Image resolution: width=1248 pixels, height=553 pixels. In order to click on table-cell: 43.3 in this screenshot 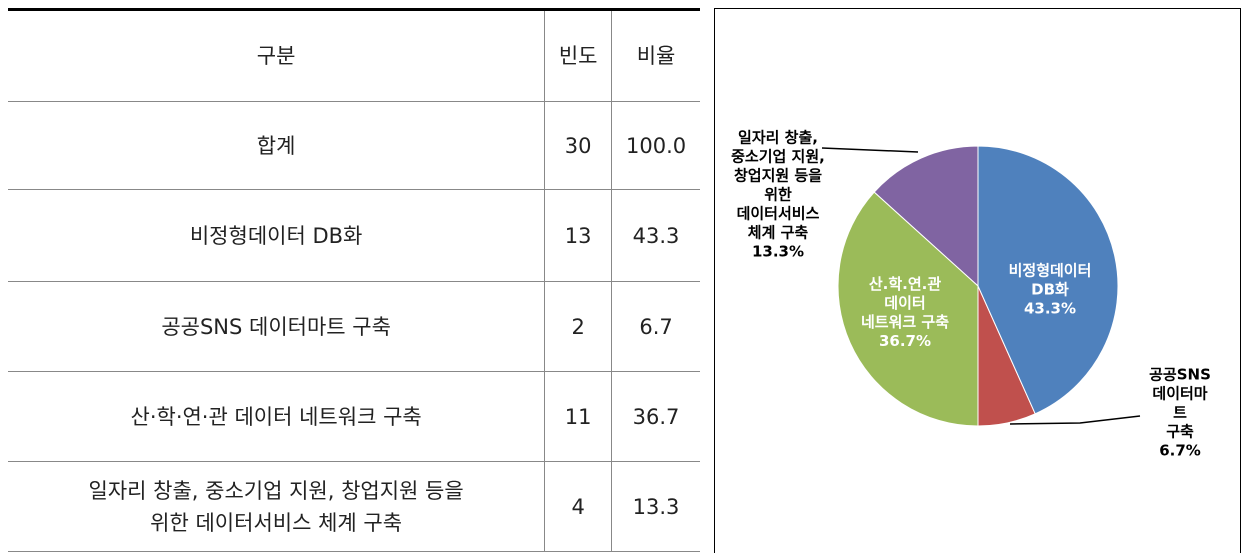, I will do `click(655, 235)`.